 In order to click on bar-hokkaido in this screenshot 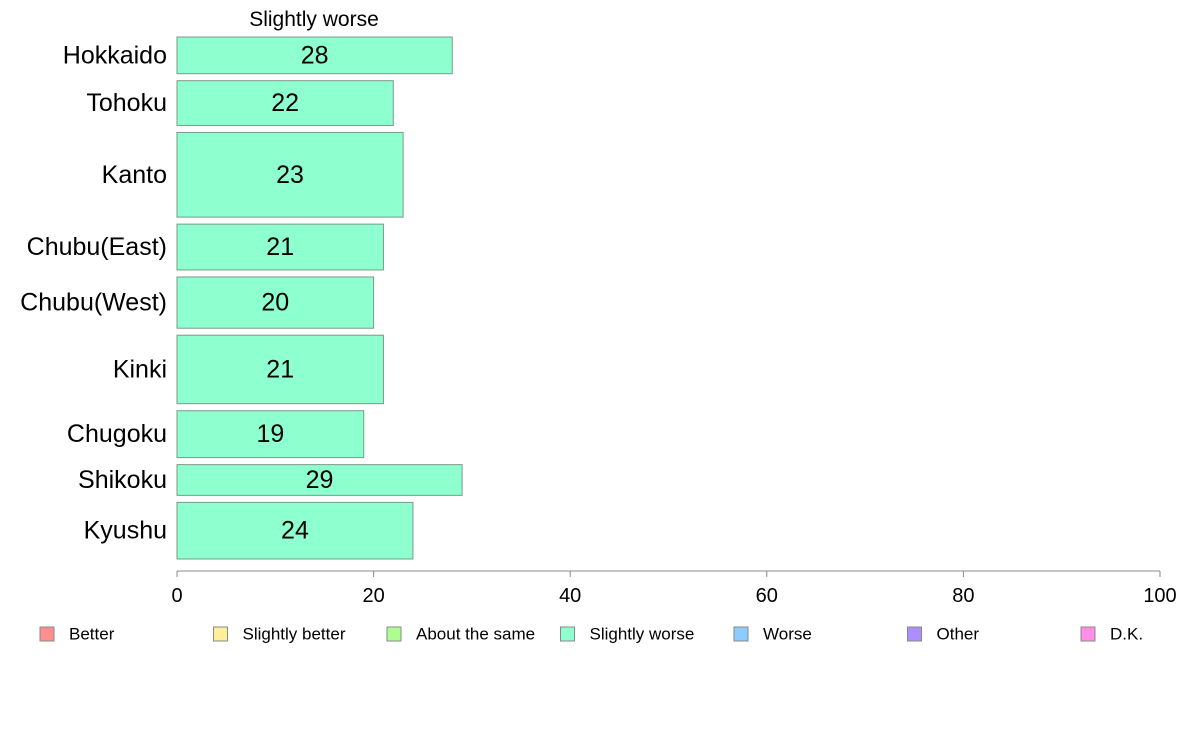, I will do `click(314, 55)`.